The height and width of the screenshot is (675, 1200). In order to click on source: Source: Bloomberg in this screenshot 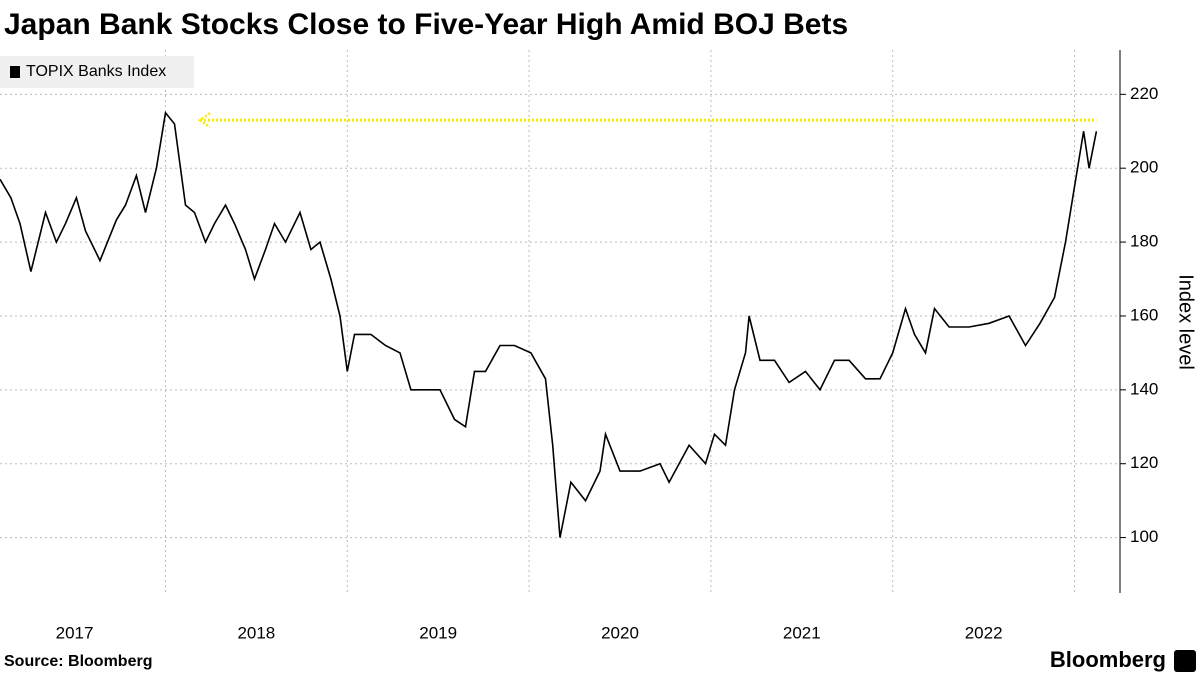, I will do `click(78, 661)`.